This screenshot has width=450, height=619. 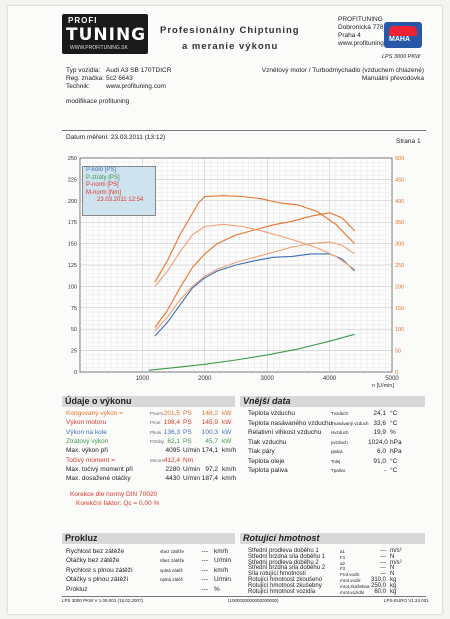 What do you see at coordinates (114, 494) in the screenshot?
I see `din-correction: Korekce dle normy DIN 70020` at bounding box center [114, 494].